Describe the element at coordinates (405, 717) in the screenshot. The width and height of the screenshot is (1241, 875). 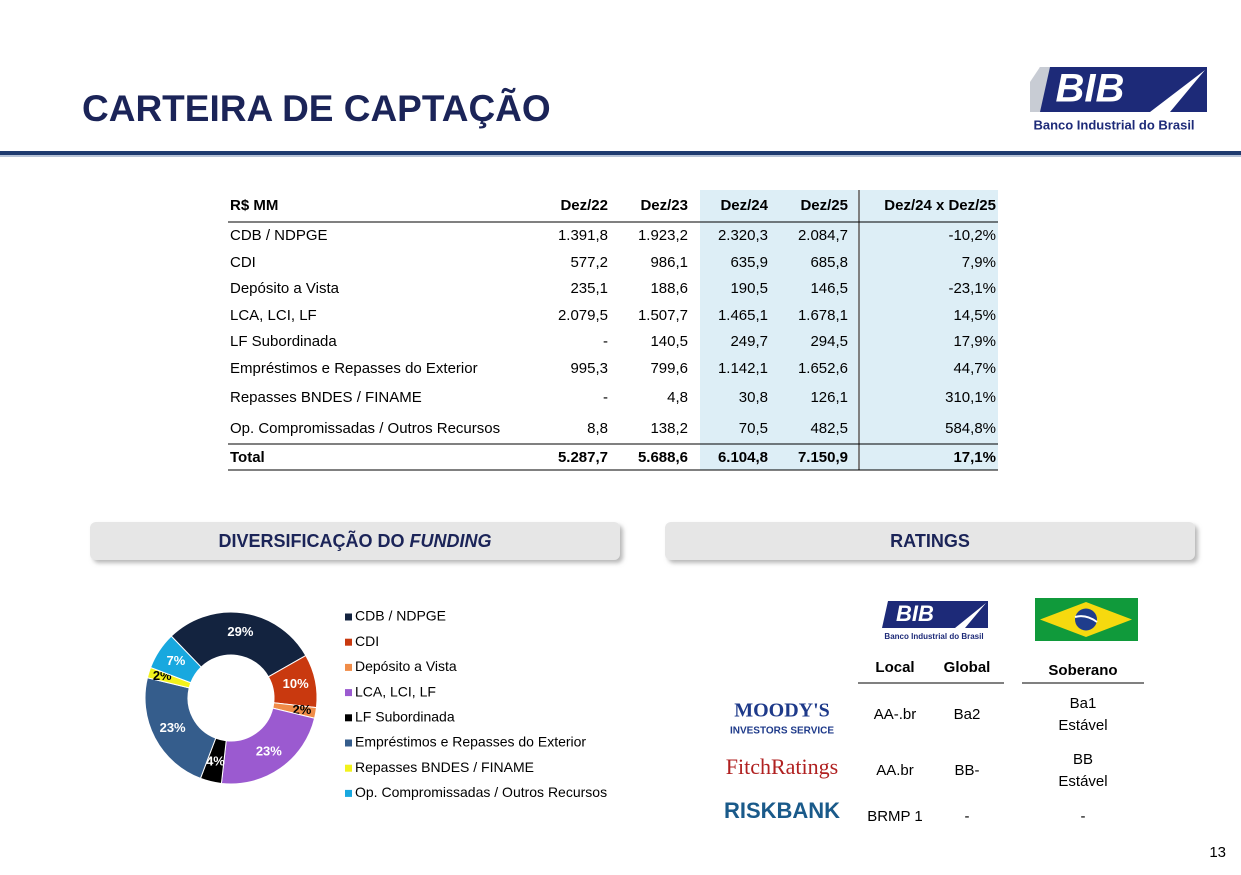
I see `legend-label: LF Subordinada` at that location.